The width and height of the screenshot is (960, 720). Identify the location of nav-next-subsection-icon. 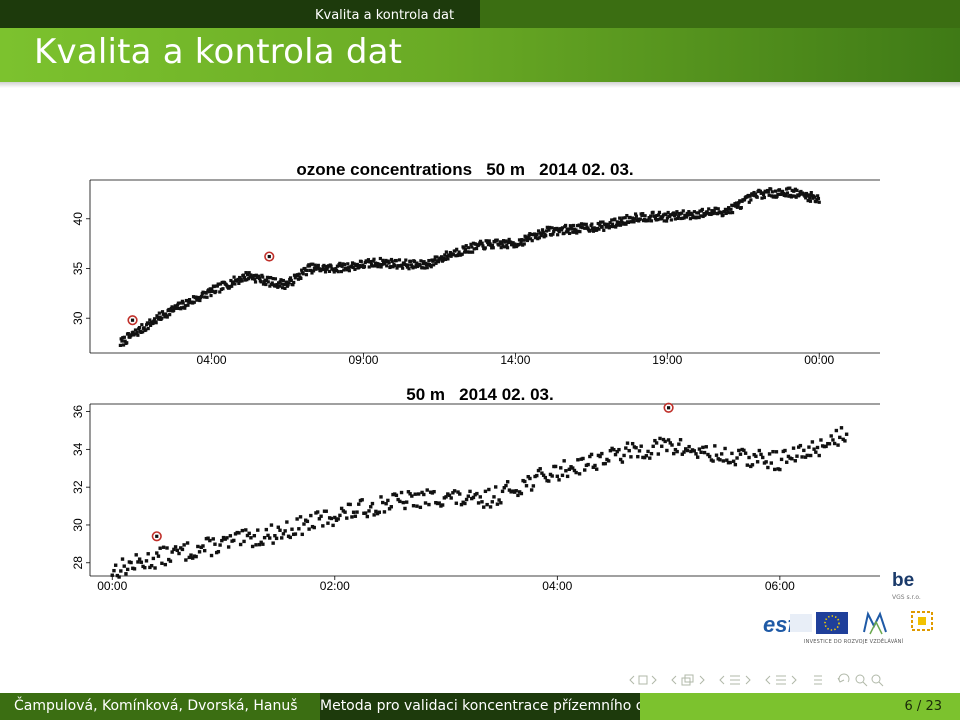
(702, 680).